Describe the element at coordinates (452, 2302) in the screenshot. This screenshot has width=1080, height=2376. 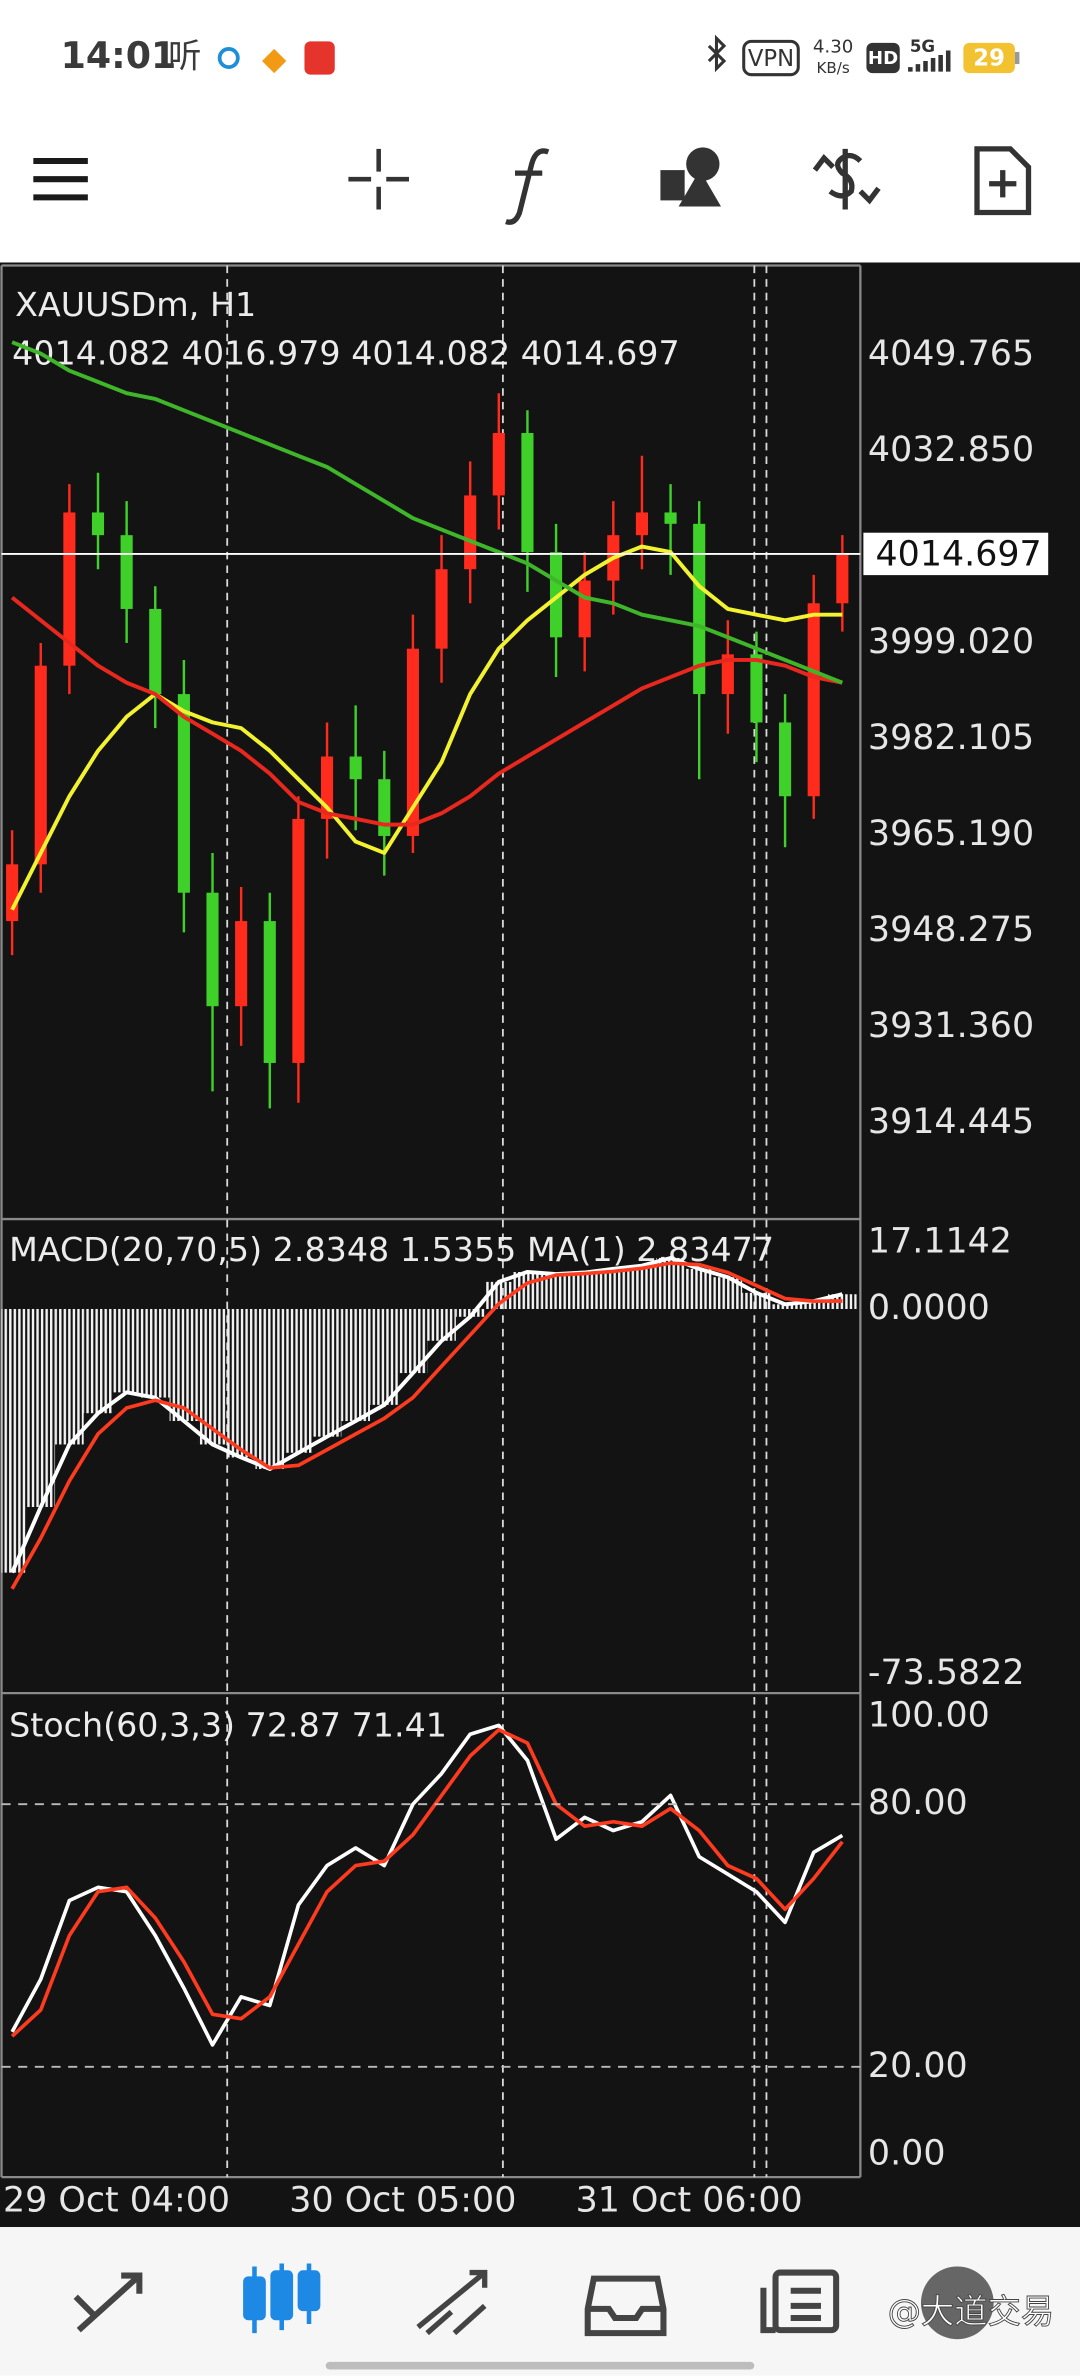
I see `trade-tab` at that location.